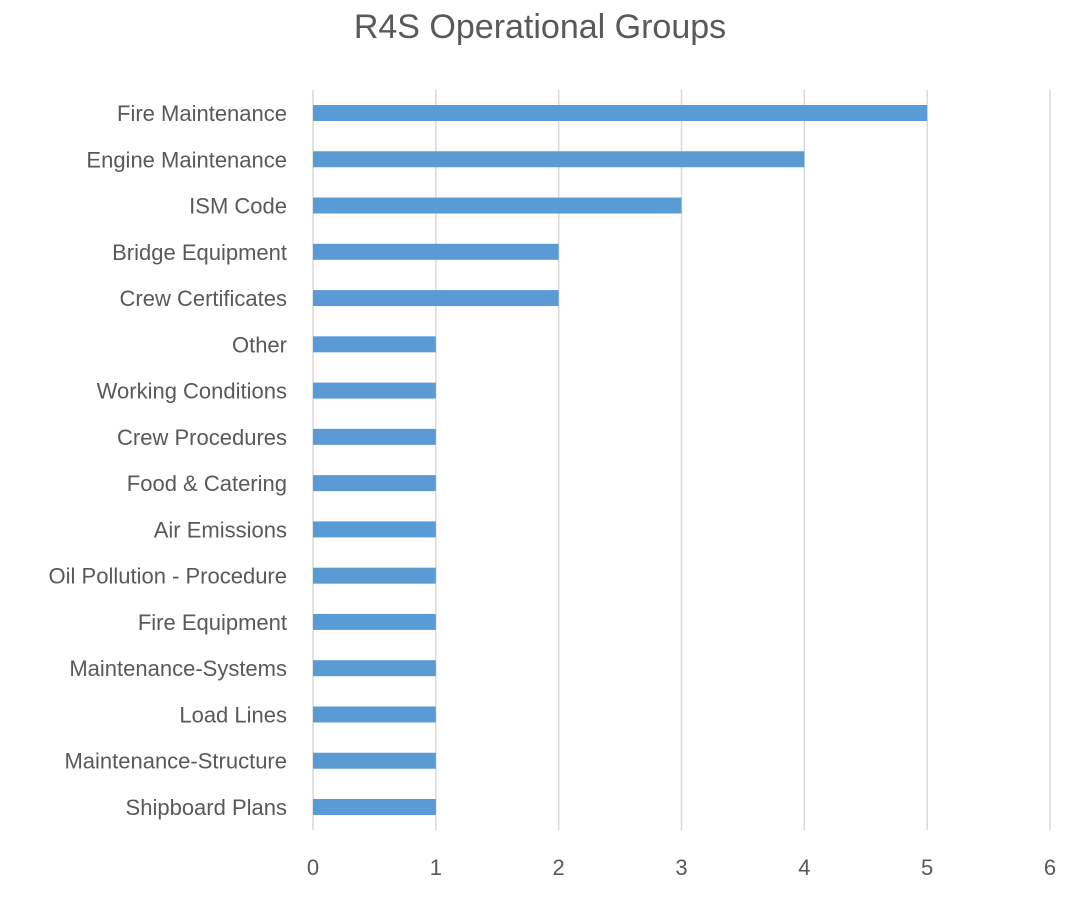 This screenshot has width=1080, height=898. I want to click on x-tick-label: 0, so click(313, 867).